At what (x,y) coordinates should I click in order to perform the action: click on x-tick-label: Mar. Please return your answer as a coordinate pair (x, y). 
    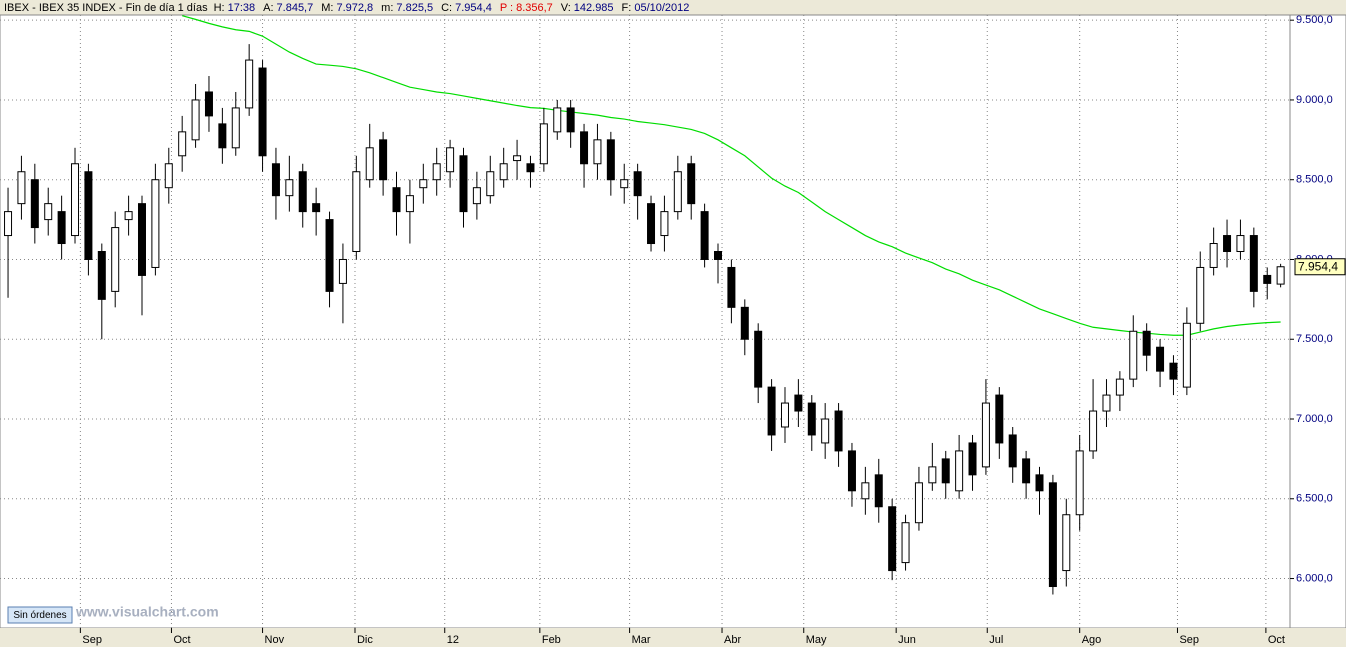
    Looking at the image, I should click on (641, 640).